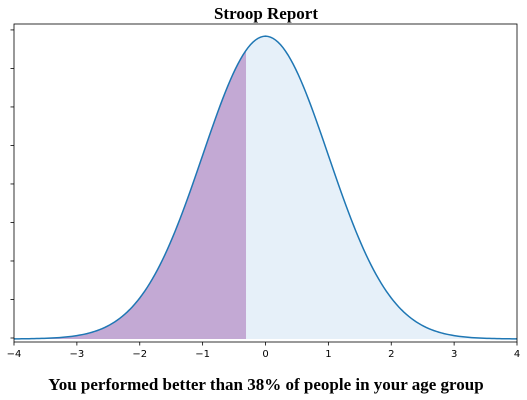 The width and height of the screenshot is (527, 400). I want to click on x-tick-label: −4, so click(14, 354).